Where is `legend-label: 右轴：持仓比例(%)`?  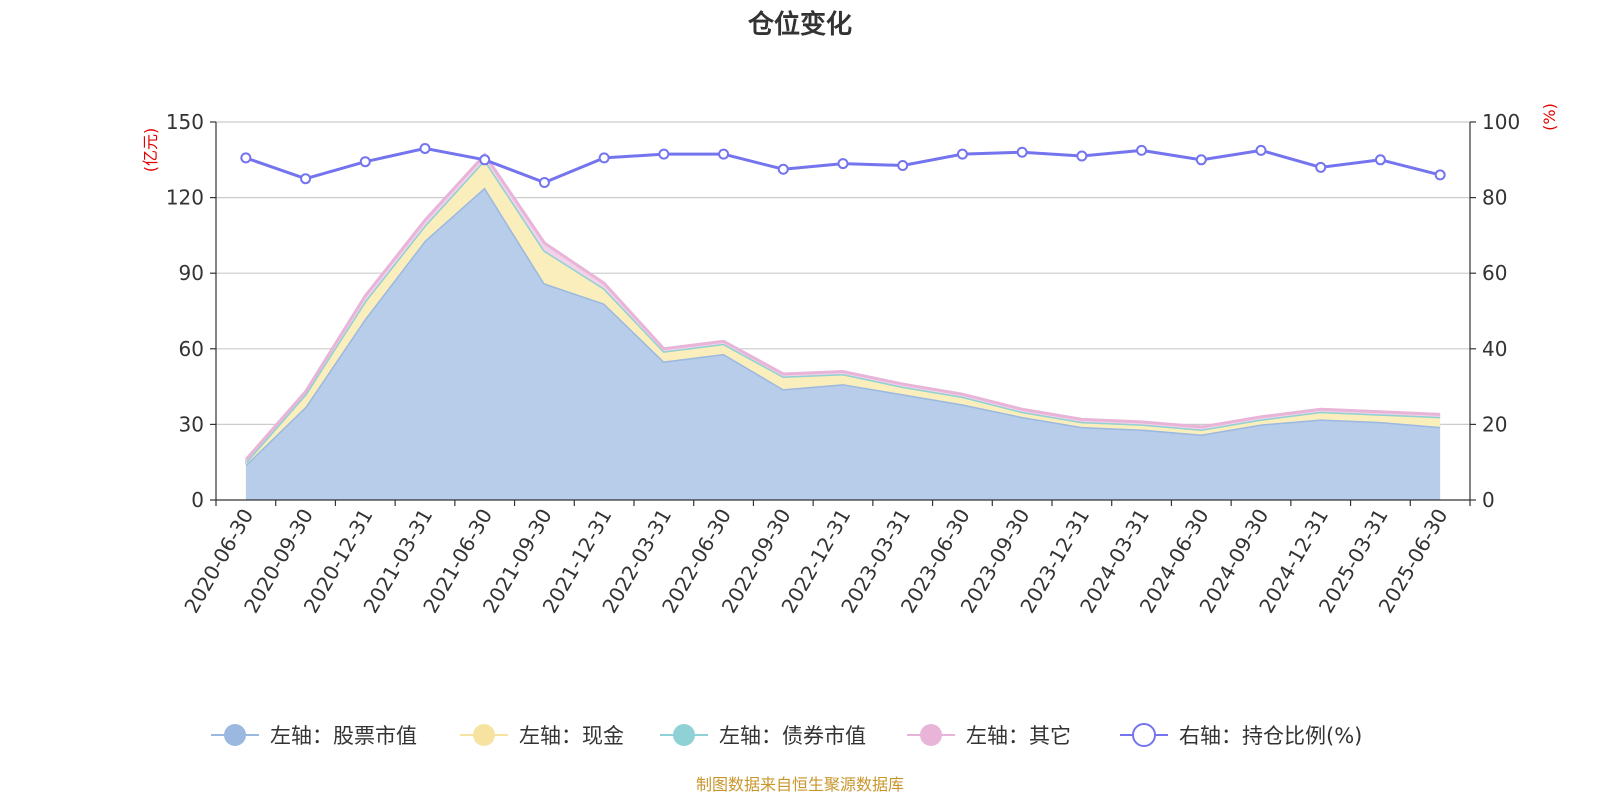 legend-label: 右轴：持仓比例(%) is located at coordinates (1270, 736).